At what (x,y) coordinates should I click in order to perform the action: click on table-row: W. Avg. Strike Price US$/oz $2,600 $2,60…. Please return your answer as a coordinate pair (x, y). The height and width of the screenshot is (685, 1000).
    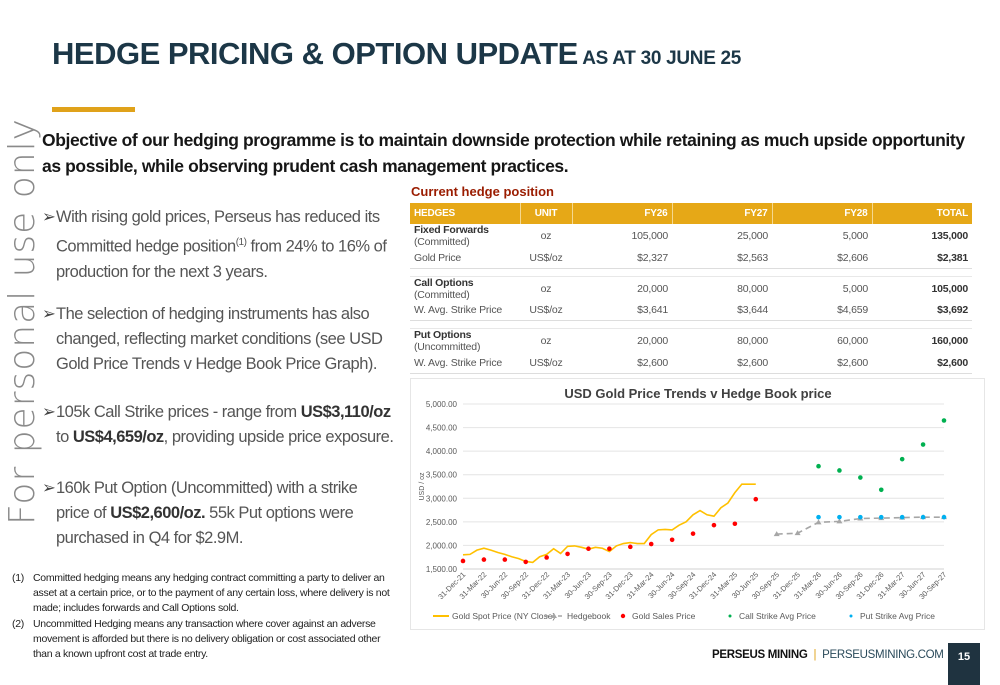
    Looking at the image, I should click on (691, 363).